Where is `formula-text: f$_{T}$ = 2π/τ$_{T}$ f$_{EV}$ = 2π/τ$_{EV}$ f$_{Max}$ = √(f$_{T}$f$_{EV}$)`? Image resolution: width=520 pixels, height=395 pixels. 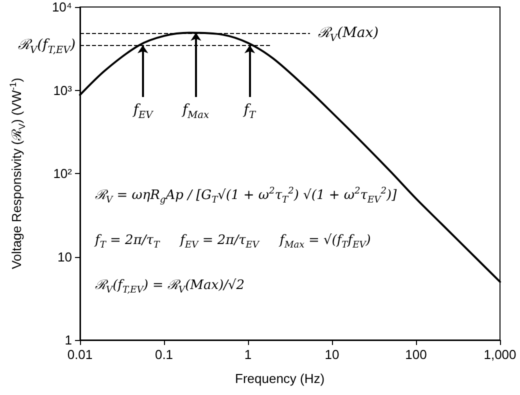 formula-text: f$_{T}$ = 2π/τ$_{T}$ f$_{EV}$ = 2π/τ$_{EV}$ f$_{Max}$ = √(f$_{T}$f$_{EV}$) is located at coordinates (233, 240).